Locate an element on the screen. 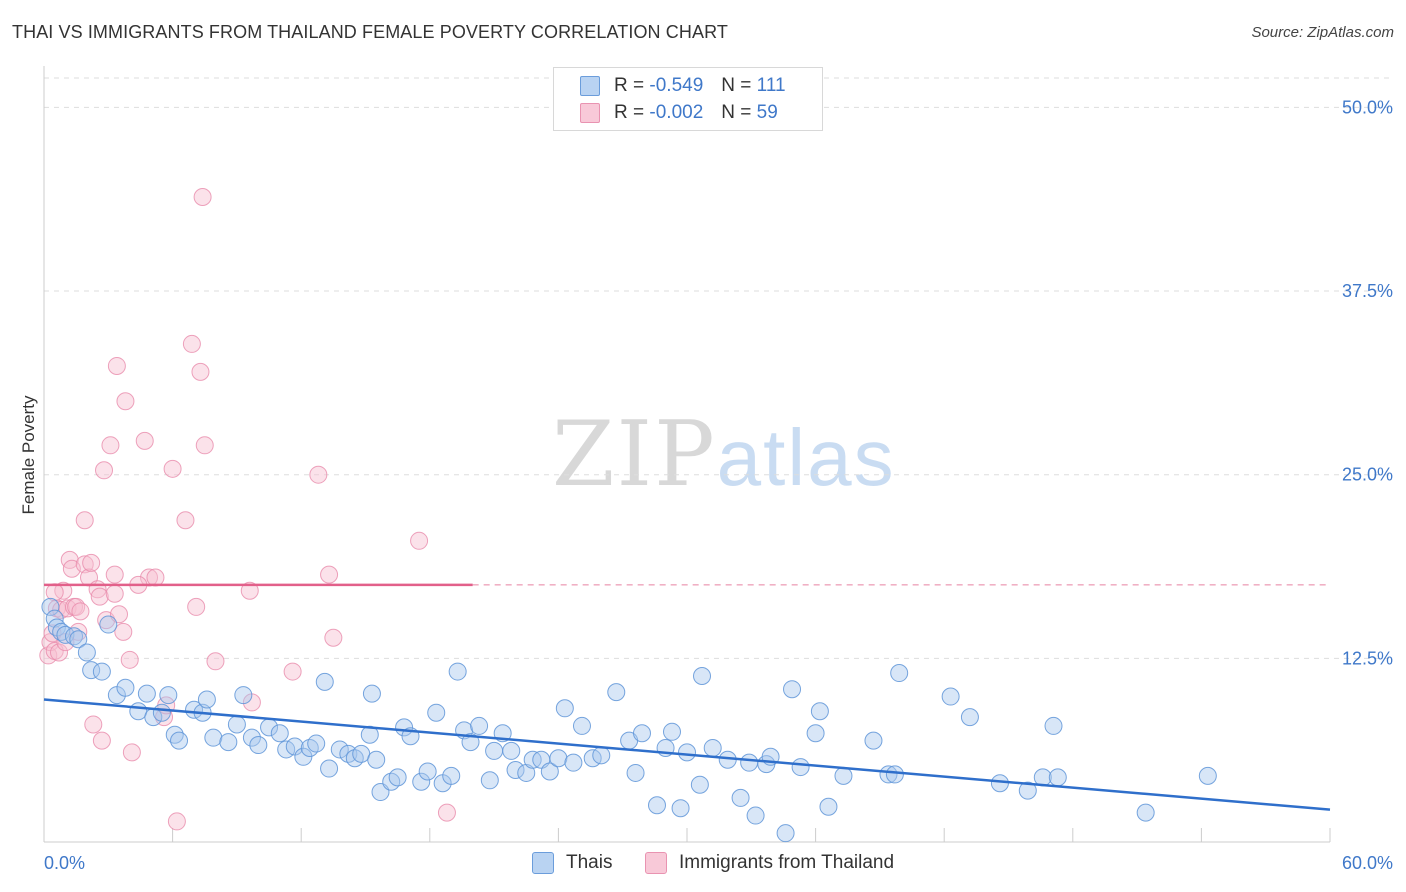 This screenshot has width=1406, height=892. legend-r-value: -0.002 is located at coordinates (676, 112).